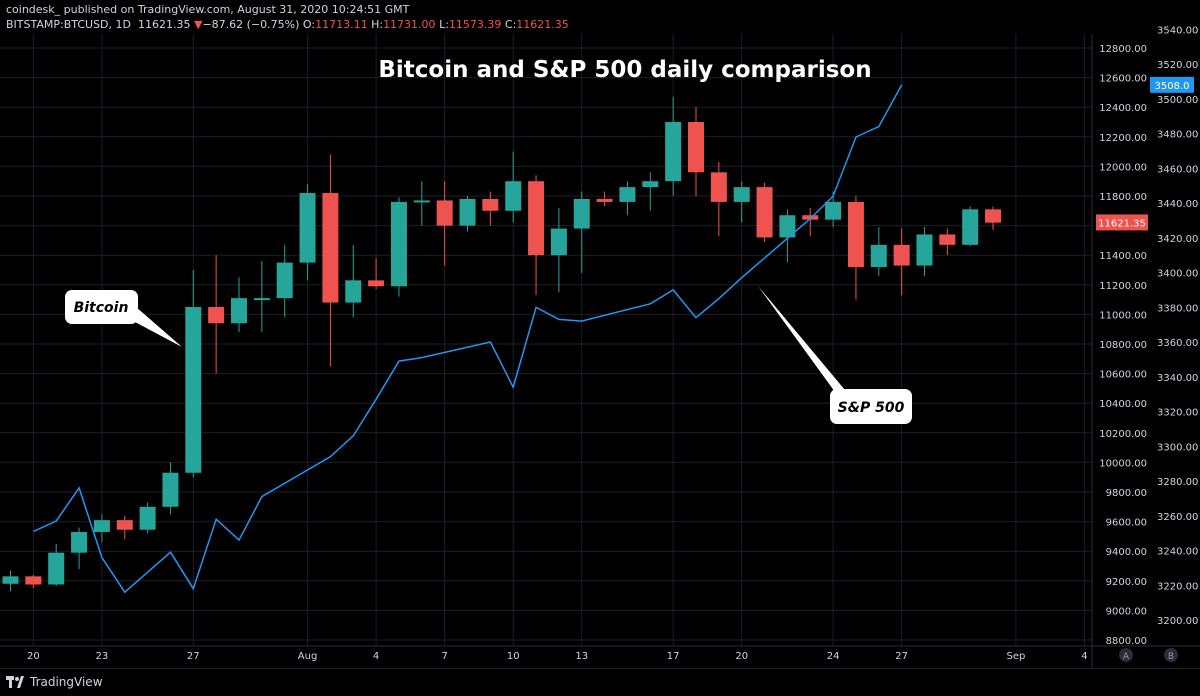  Describe the element at coordinates (1177, 100) in the screenshot. I see `right-axis-tick: 3500.00` at that location.